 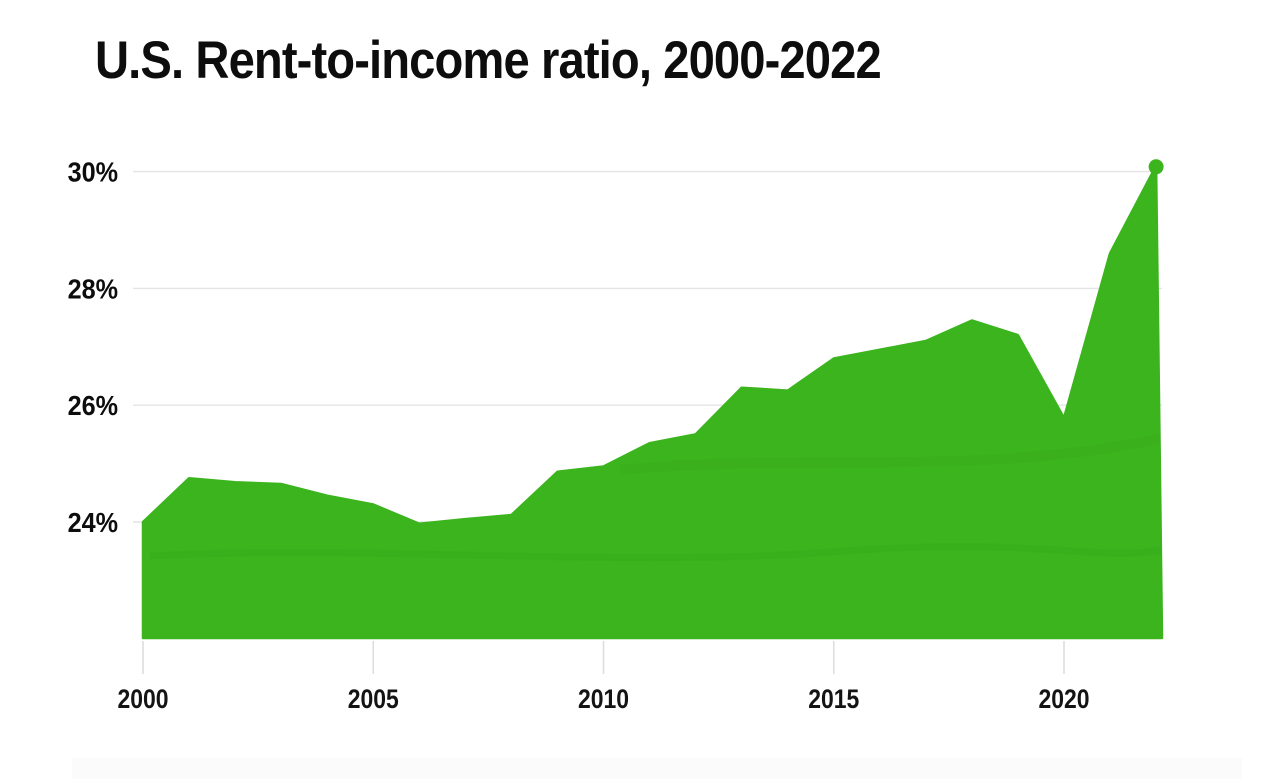 What do you see at coordinates (1063, 699) in the screenshot?
I see `x-axis-label: 2020` at bounding box center [1063, 699].